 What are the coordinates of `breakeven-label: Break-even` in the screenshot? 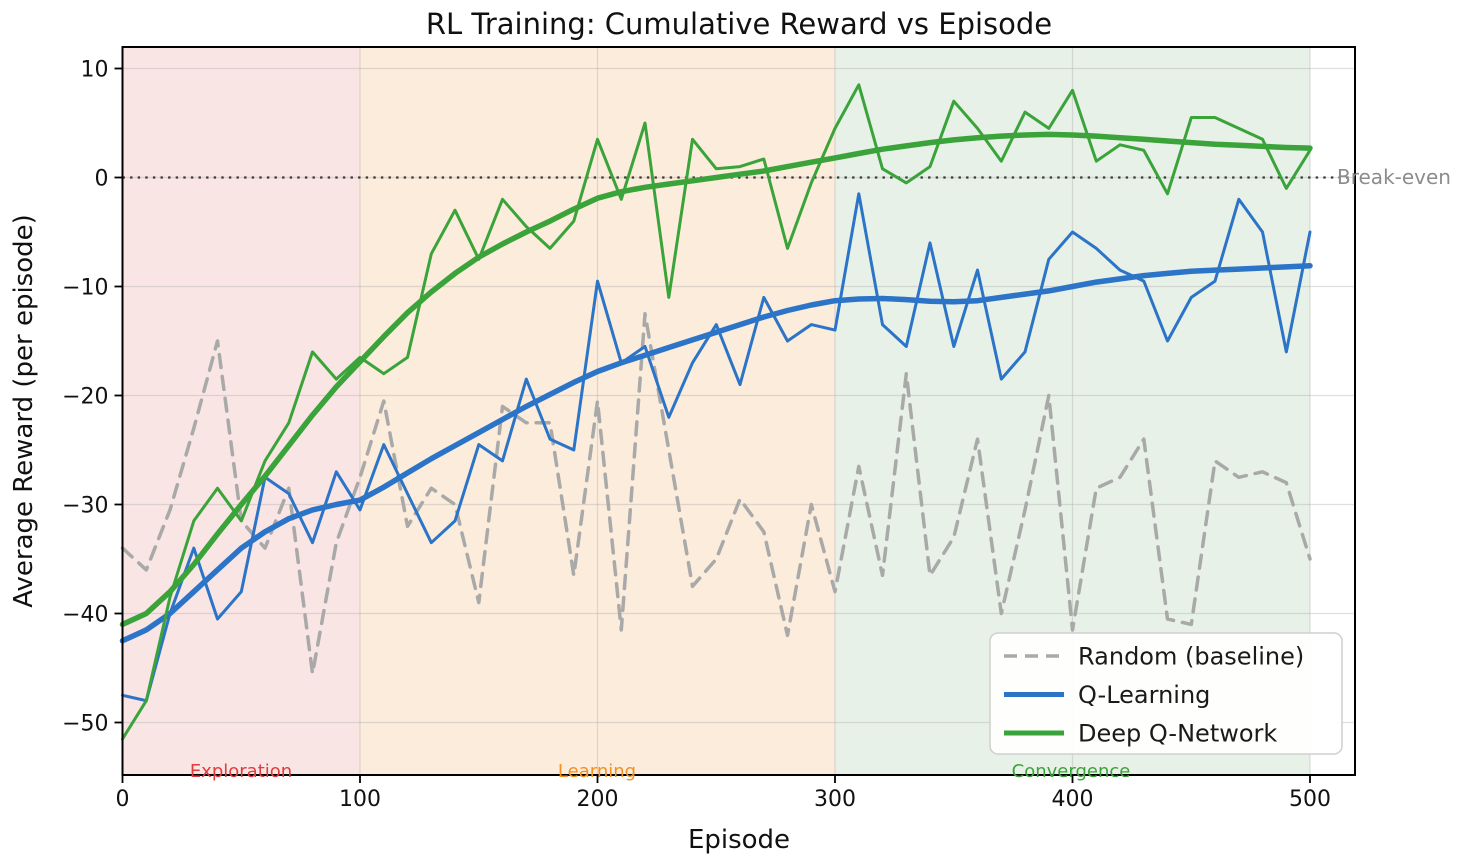 It's located at (1394, 177).